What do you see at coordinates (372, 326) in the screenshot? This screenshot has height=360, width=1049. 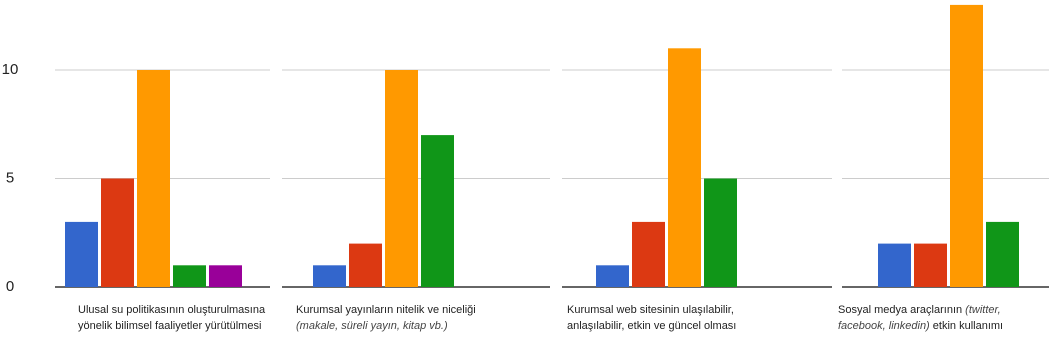 I see `category-label-2-italic: (makale, süreli yayın, kitap vb.)` at bounding box center [372, 326].